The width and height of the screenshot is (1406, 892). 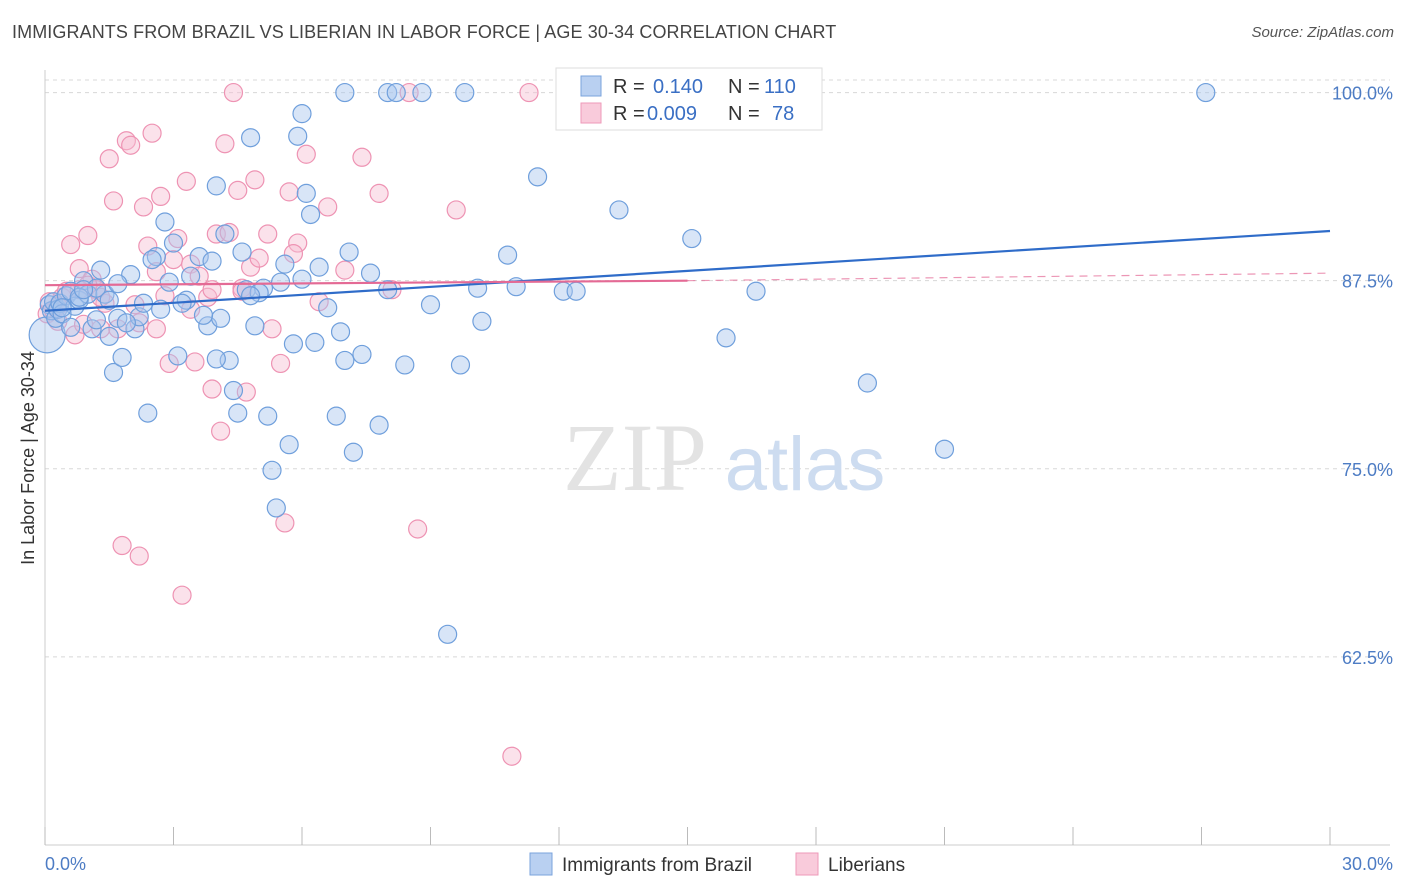 What do you see at coordinates (805, 464) in the screenshot?
I see `watermark-atlas: atlas` at bounding box center [805, 464].